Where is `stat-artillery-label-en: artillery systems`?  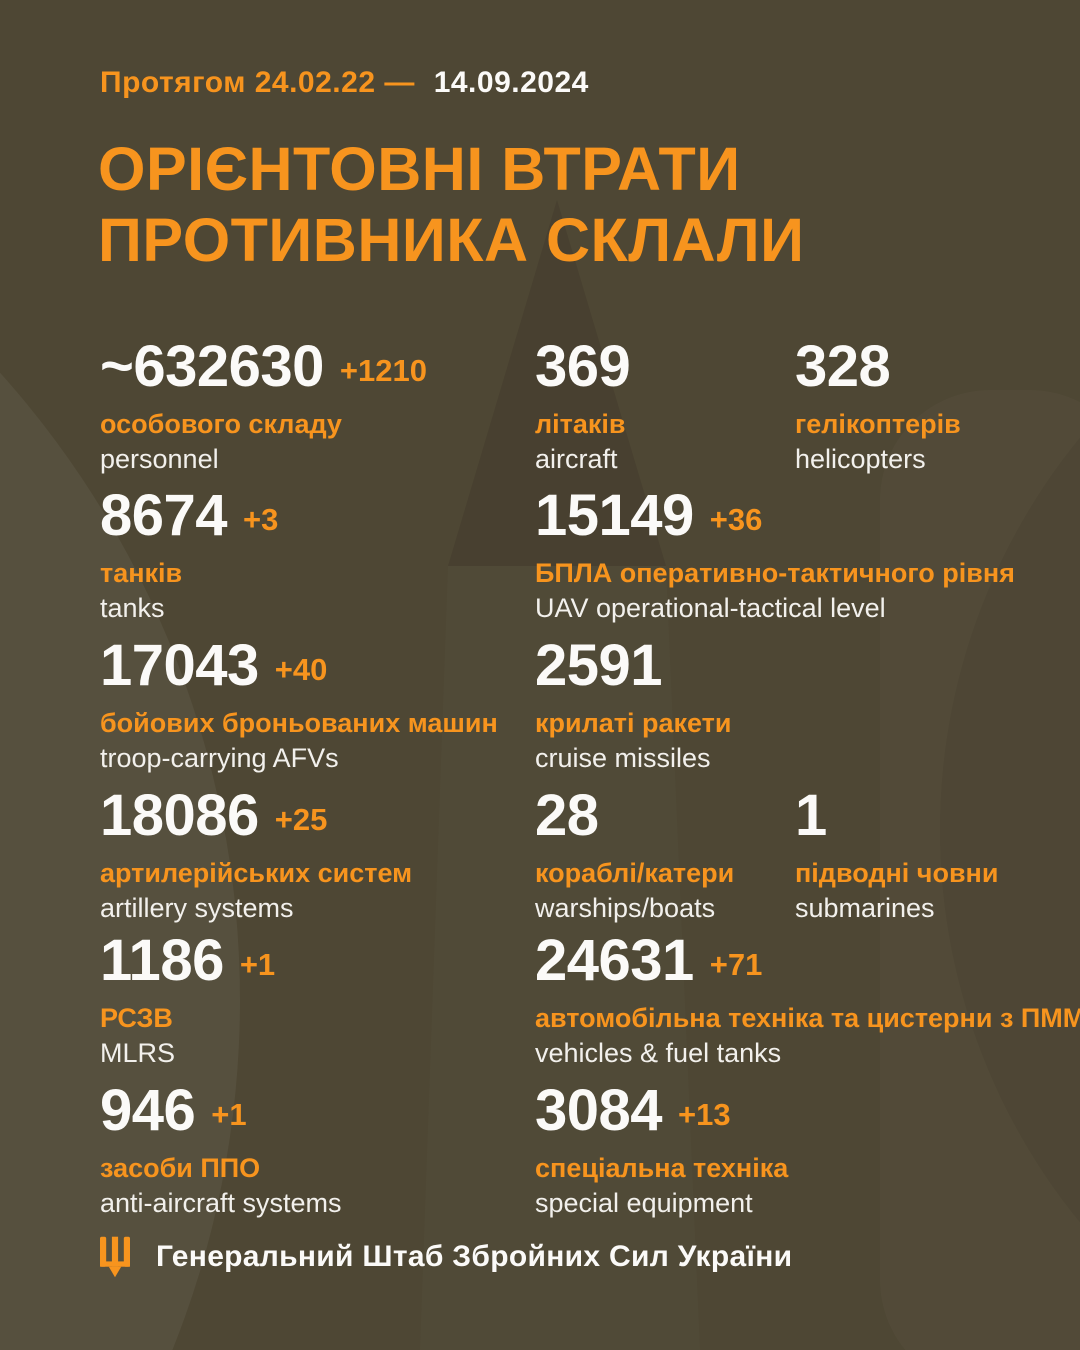
stat-artillery-label-en: artillery systems is located at coordinates (197, 907).